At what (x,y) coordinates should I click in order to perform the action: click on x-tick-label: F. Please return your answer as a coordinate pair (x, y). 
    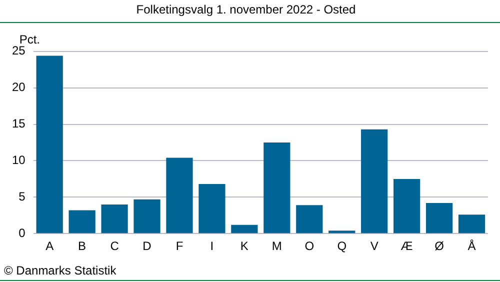
    Looking at the image, I should click on (180, 246).